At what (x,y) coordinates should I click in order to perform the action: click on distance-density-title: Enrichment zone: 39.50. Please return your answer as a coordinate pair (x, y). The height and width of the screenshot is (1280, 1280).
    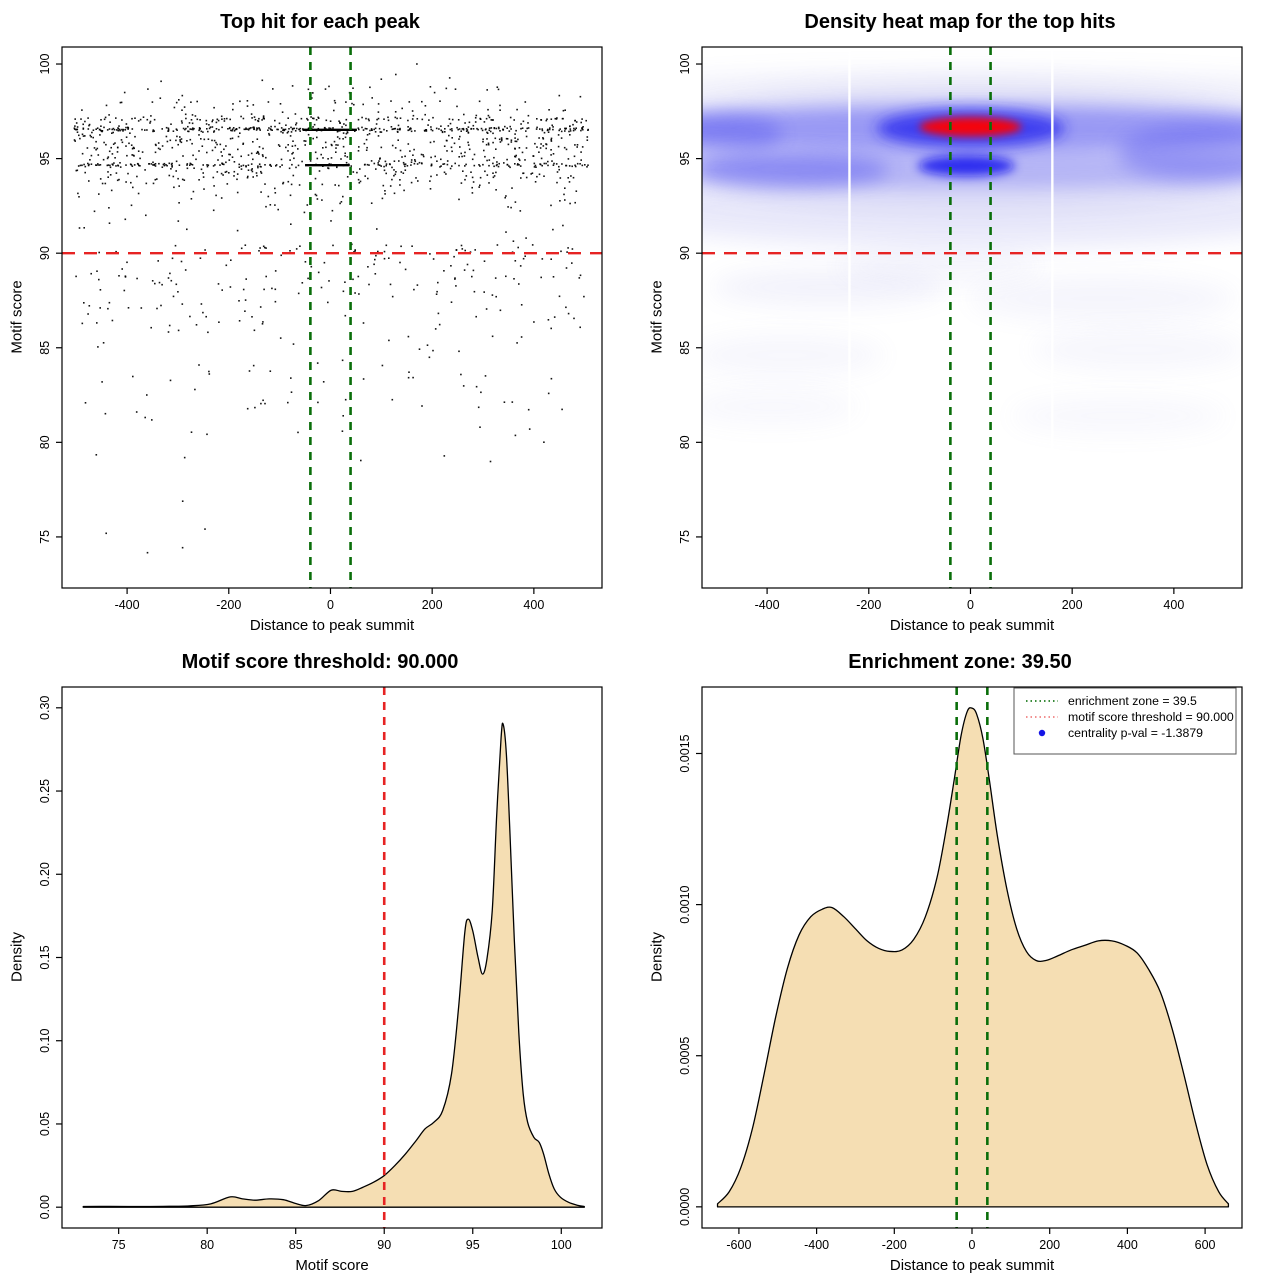
    Looking at the image, I should click on (960, 662).